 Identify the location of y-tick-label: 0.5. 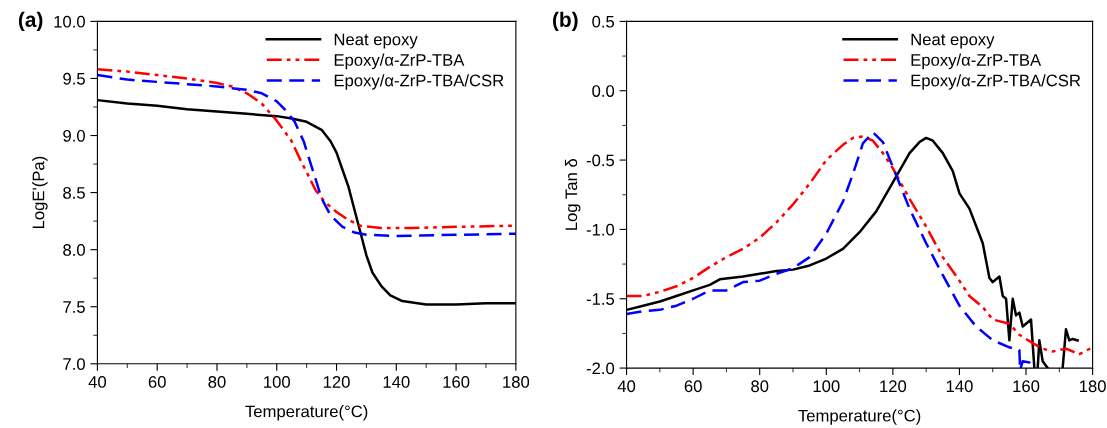
(603, 21).